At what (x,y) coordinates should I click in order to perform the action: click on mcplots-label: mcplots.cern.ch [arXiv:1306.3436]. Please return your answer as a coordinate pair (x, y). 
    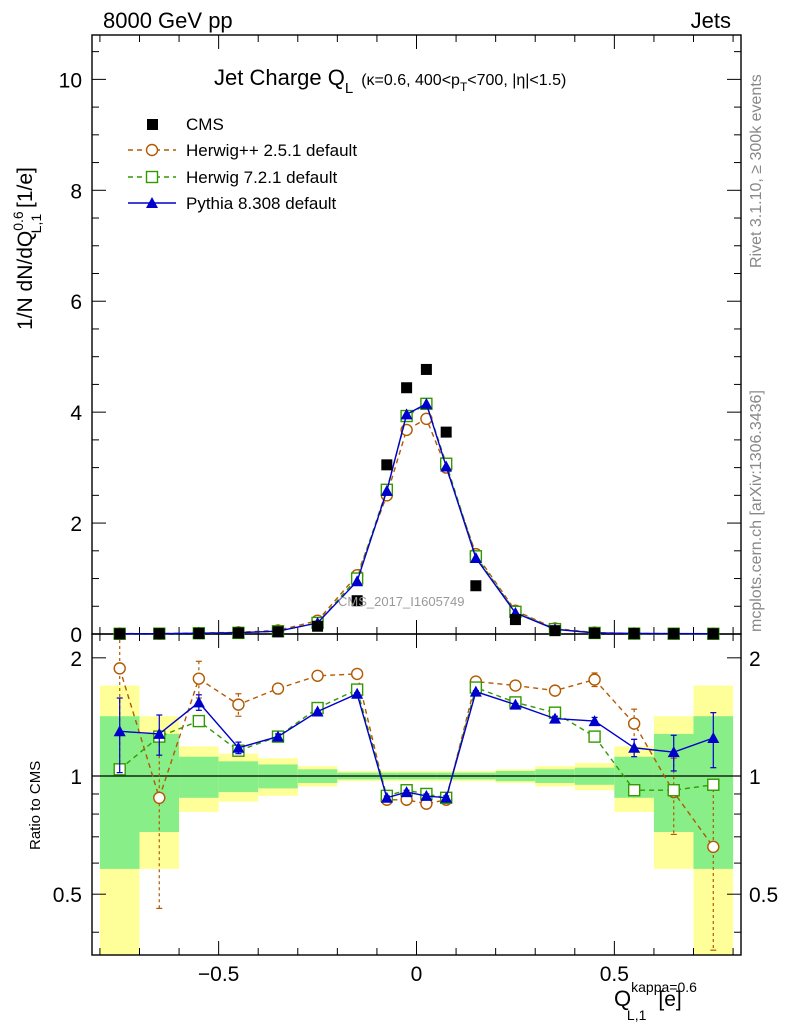
    Looking at the image, I should click on (756, 511).